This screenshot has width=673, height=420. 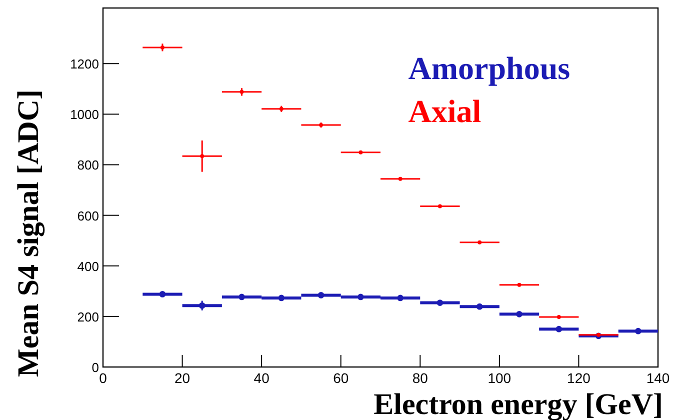 I want to click on series-label: Axial, so click(x=445, y=110).